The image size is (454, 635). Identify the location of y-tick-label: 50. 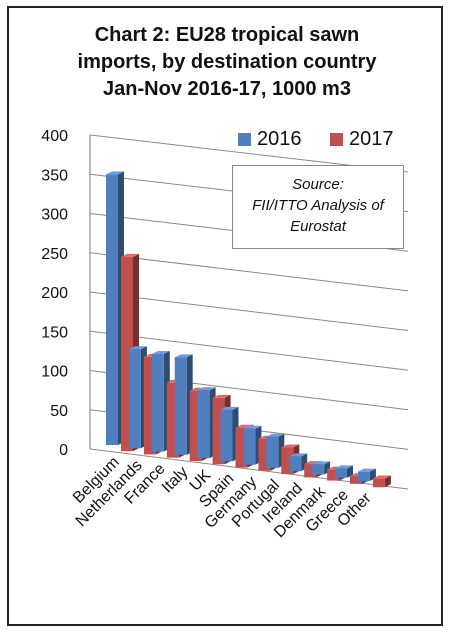
(59, 411).